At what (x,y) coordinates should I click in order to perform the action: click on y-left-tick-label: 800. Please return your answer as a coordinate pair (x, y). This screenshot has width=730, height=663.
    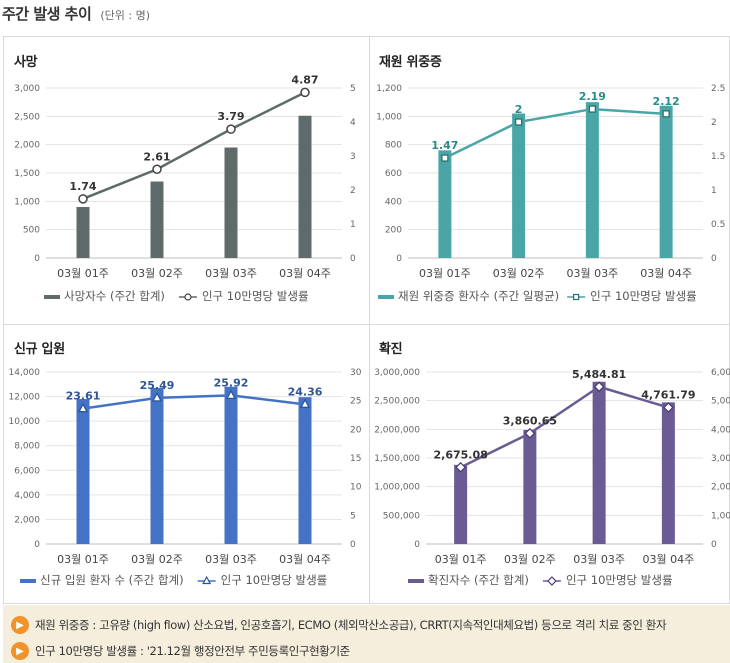
    Looking at the image, I should click on (393, 146).